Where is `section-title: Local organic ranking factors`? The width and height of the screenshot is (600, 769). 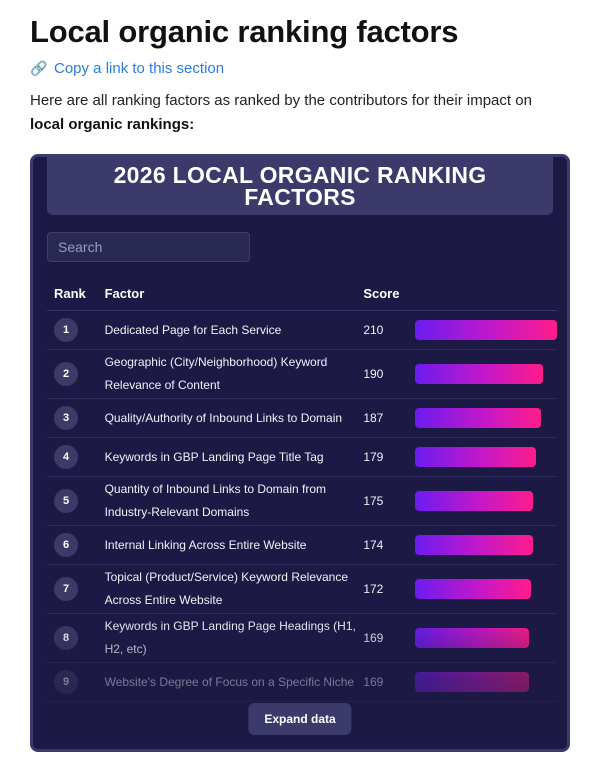
section-title: Local organic ranking factors is located at coordinates (244, 31).